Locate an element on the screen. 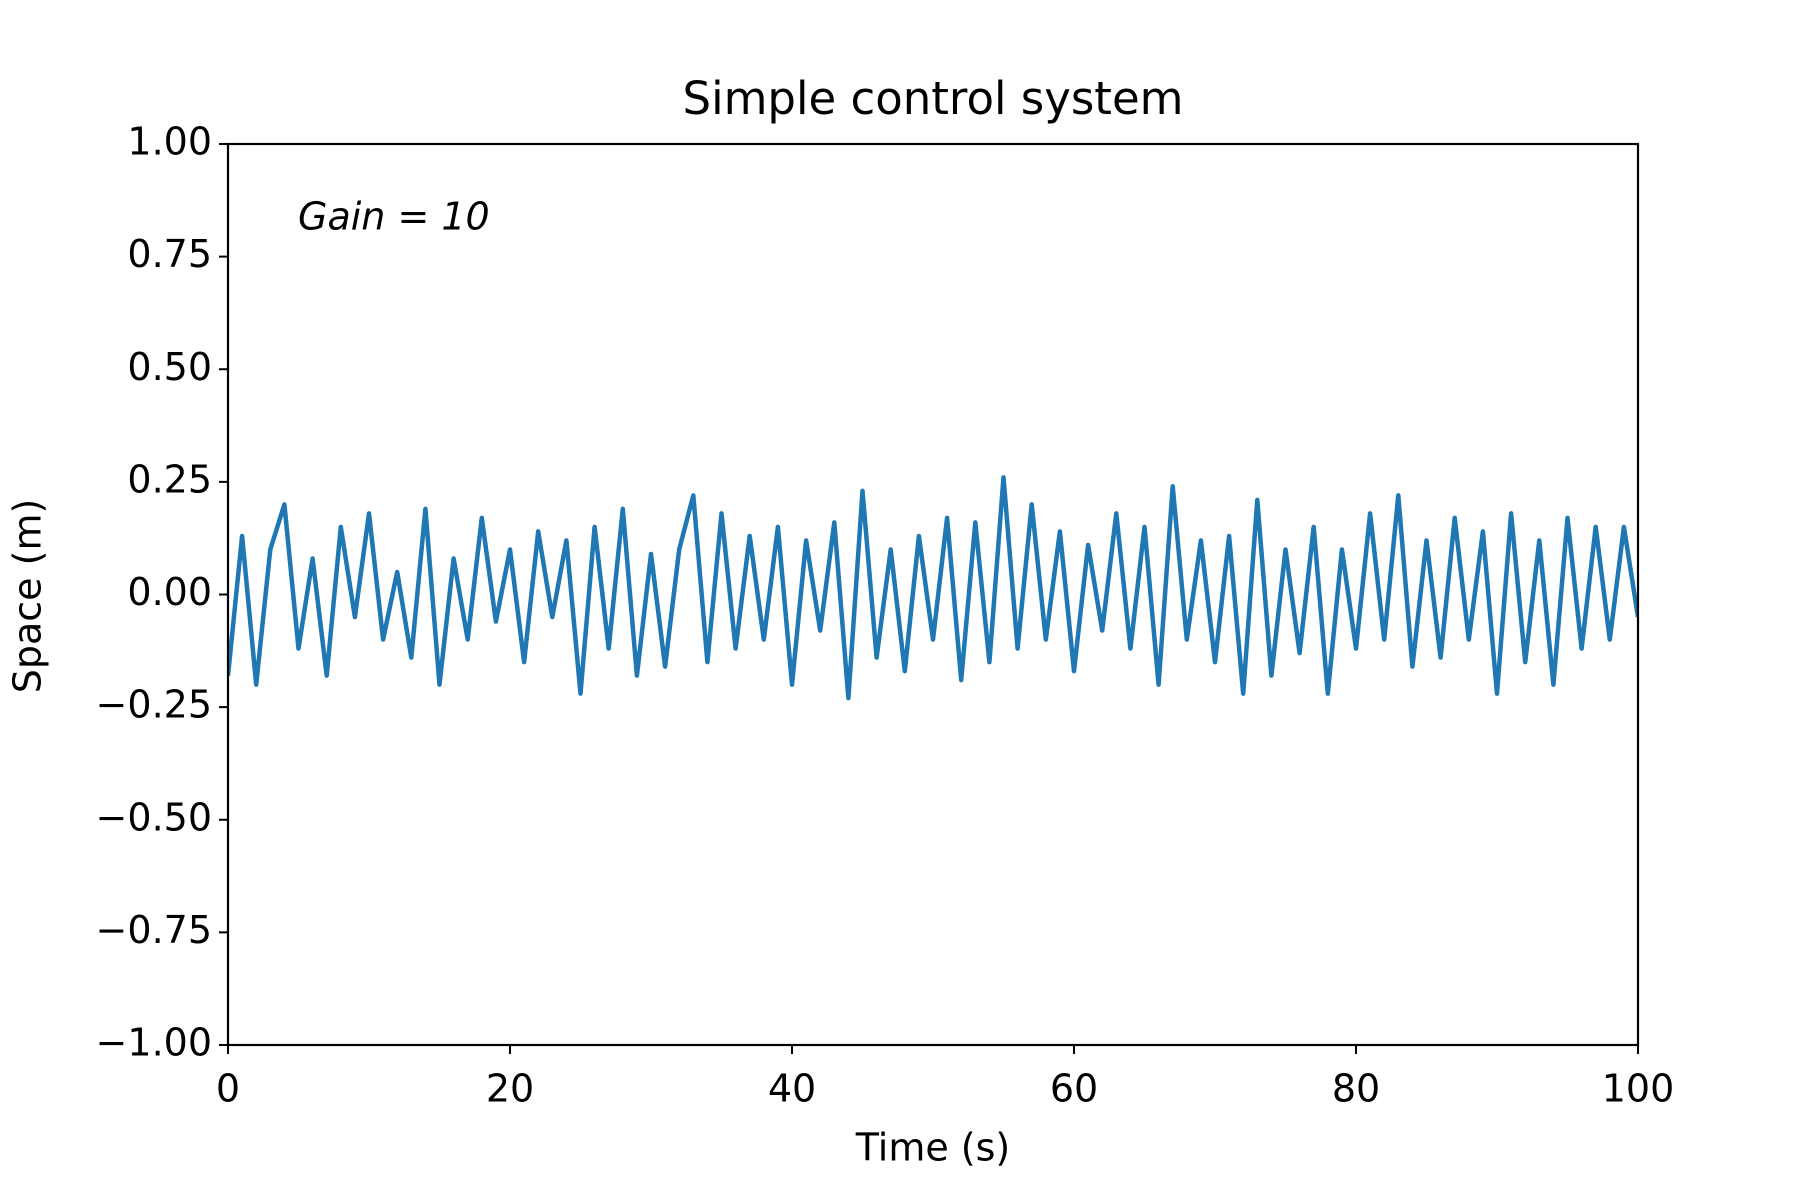 The width and height of the screenshot is (1800, 1200). annotation: Gain = 10 is located at coordinates (394, 217).